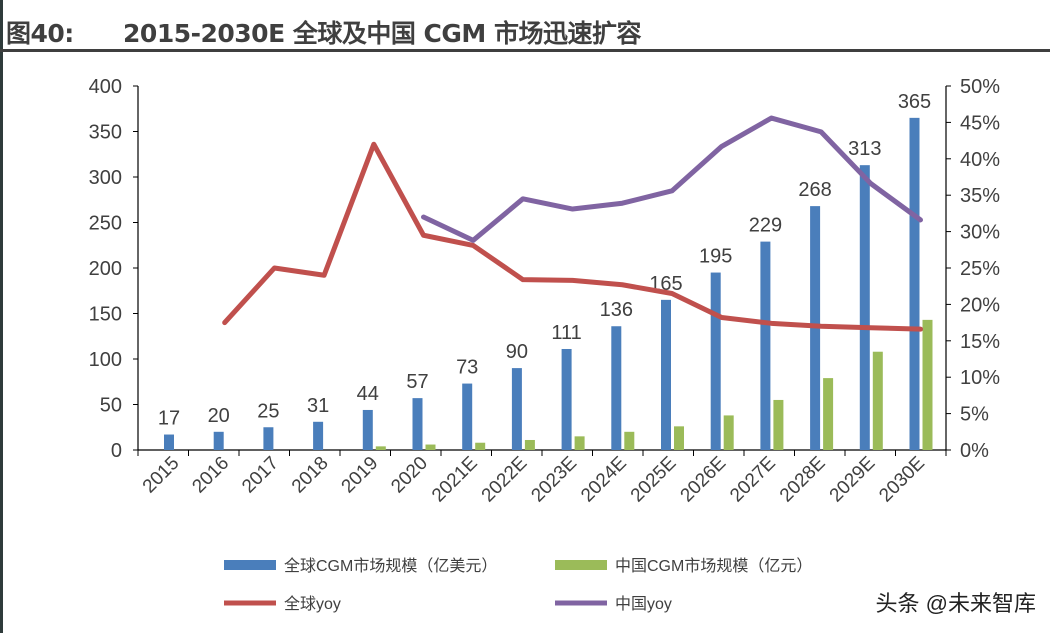 The image size is (1050, 633). Describe the element at coordinates (268, 411) in the screenshot. I see `data-label: 25` at that location.